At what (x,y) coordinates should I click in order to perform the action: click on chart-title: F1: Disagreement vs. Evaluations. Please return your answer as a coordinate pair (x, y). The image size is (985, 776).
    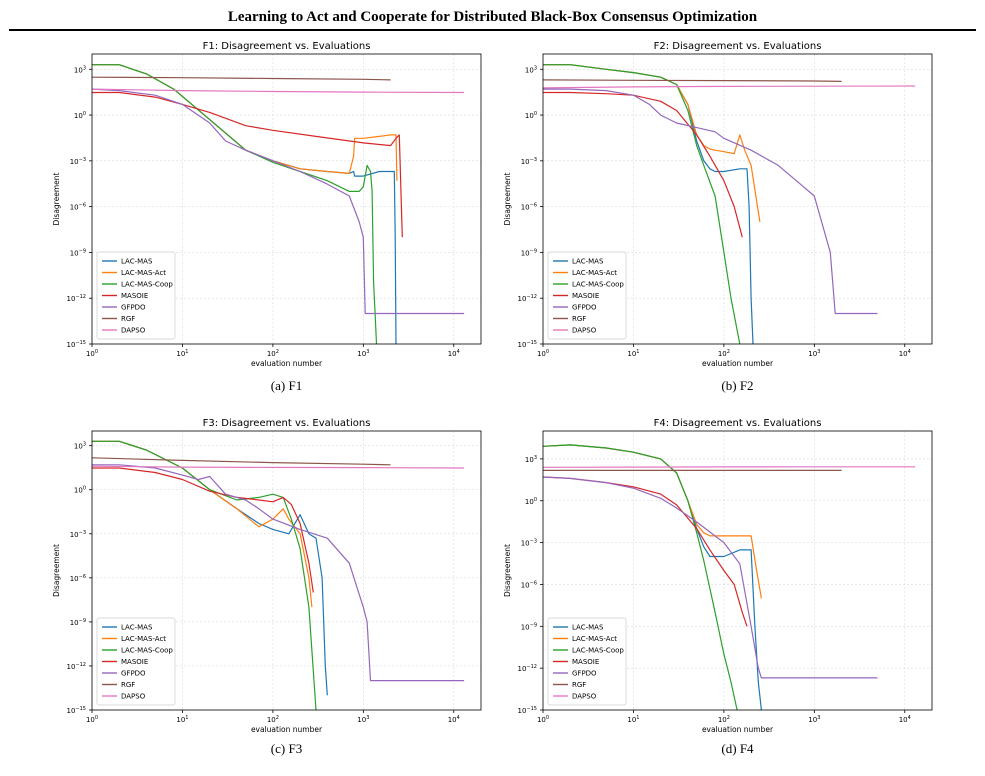
    Looking at the image, I should click on (287, 46).